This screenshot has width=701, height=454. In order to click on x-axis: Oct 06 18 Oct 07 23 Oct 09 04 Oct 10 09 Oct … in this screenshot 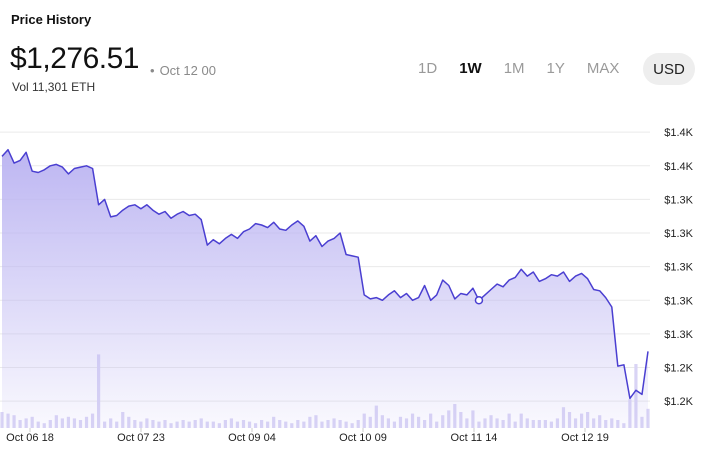, I will do `click(307, 436)`.